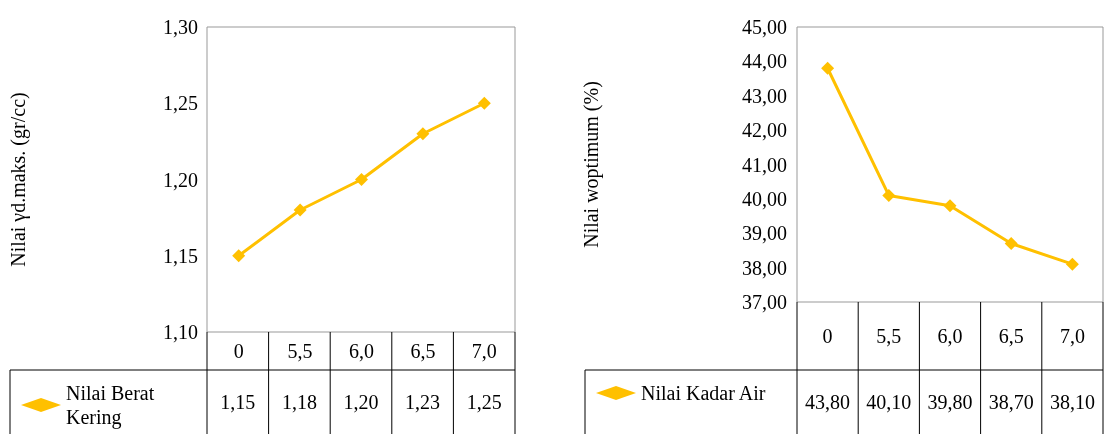 This screenshot has width=1107, height=434. Describe the element at coordinates (180, 27) in the screenshot. I see `y-tick-label: 1,30` at that location.